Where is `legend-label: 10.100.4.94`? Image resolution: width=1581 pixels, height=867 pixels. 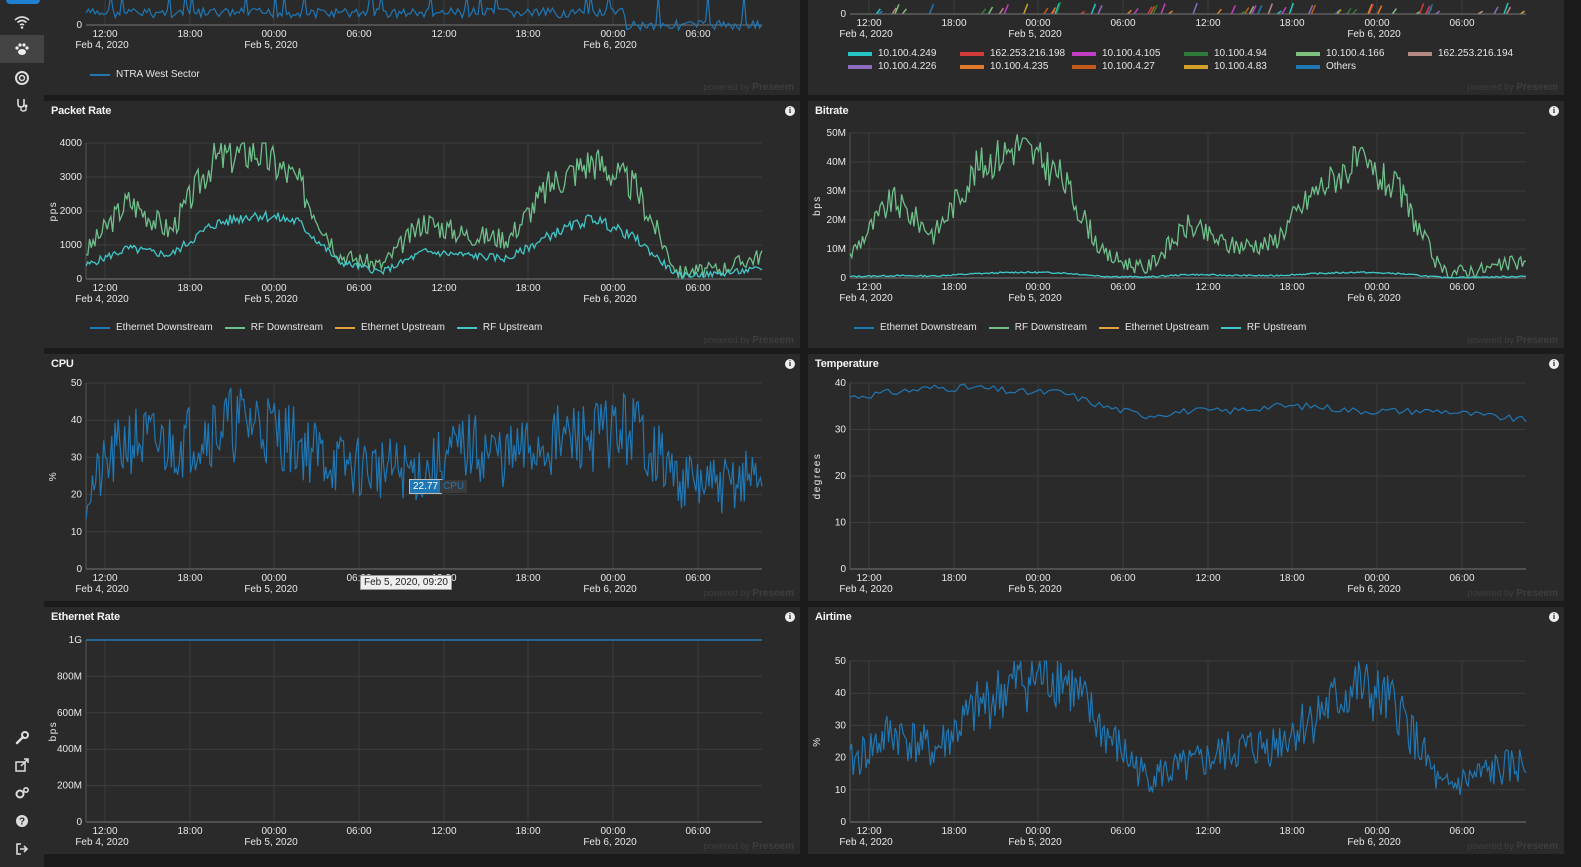 legend-label: 10.100.4.94 is located at coordinates (1240, 53).